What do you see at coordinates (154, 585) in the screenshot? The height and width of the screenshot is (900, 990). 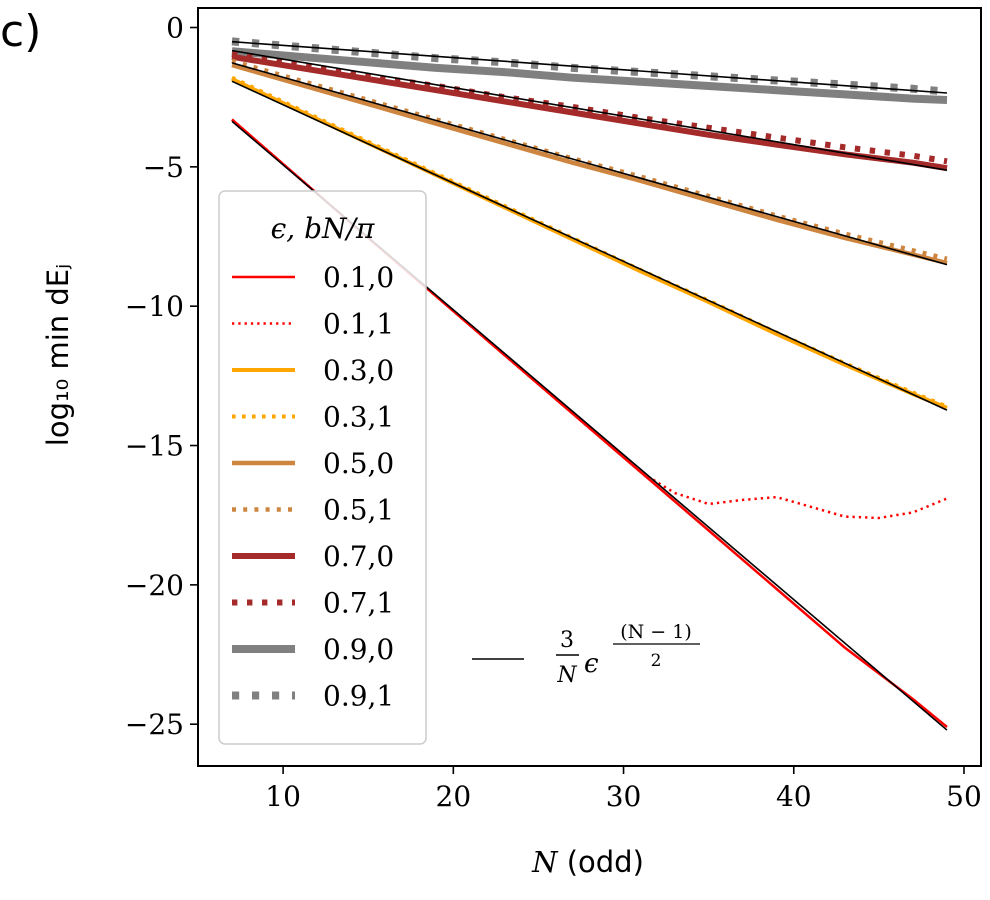 I see `y-tick-label: −20` at bounding box center [154, 585].